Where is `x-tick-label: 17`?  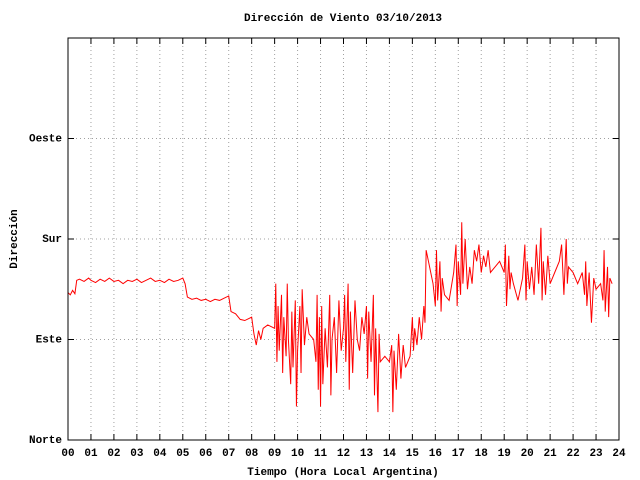
x-tick-label: 17 is located at coordinates (458, 454).